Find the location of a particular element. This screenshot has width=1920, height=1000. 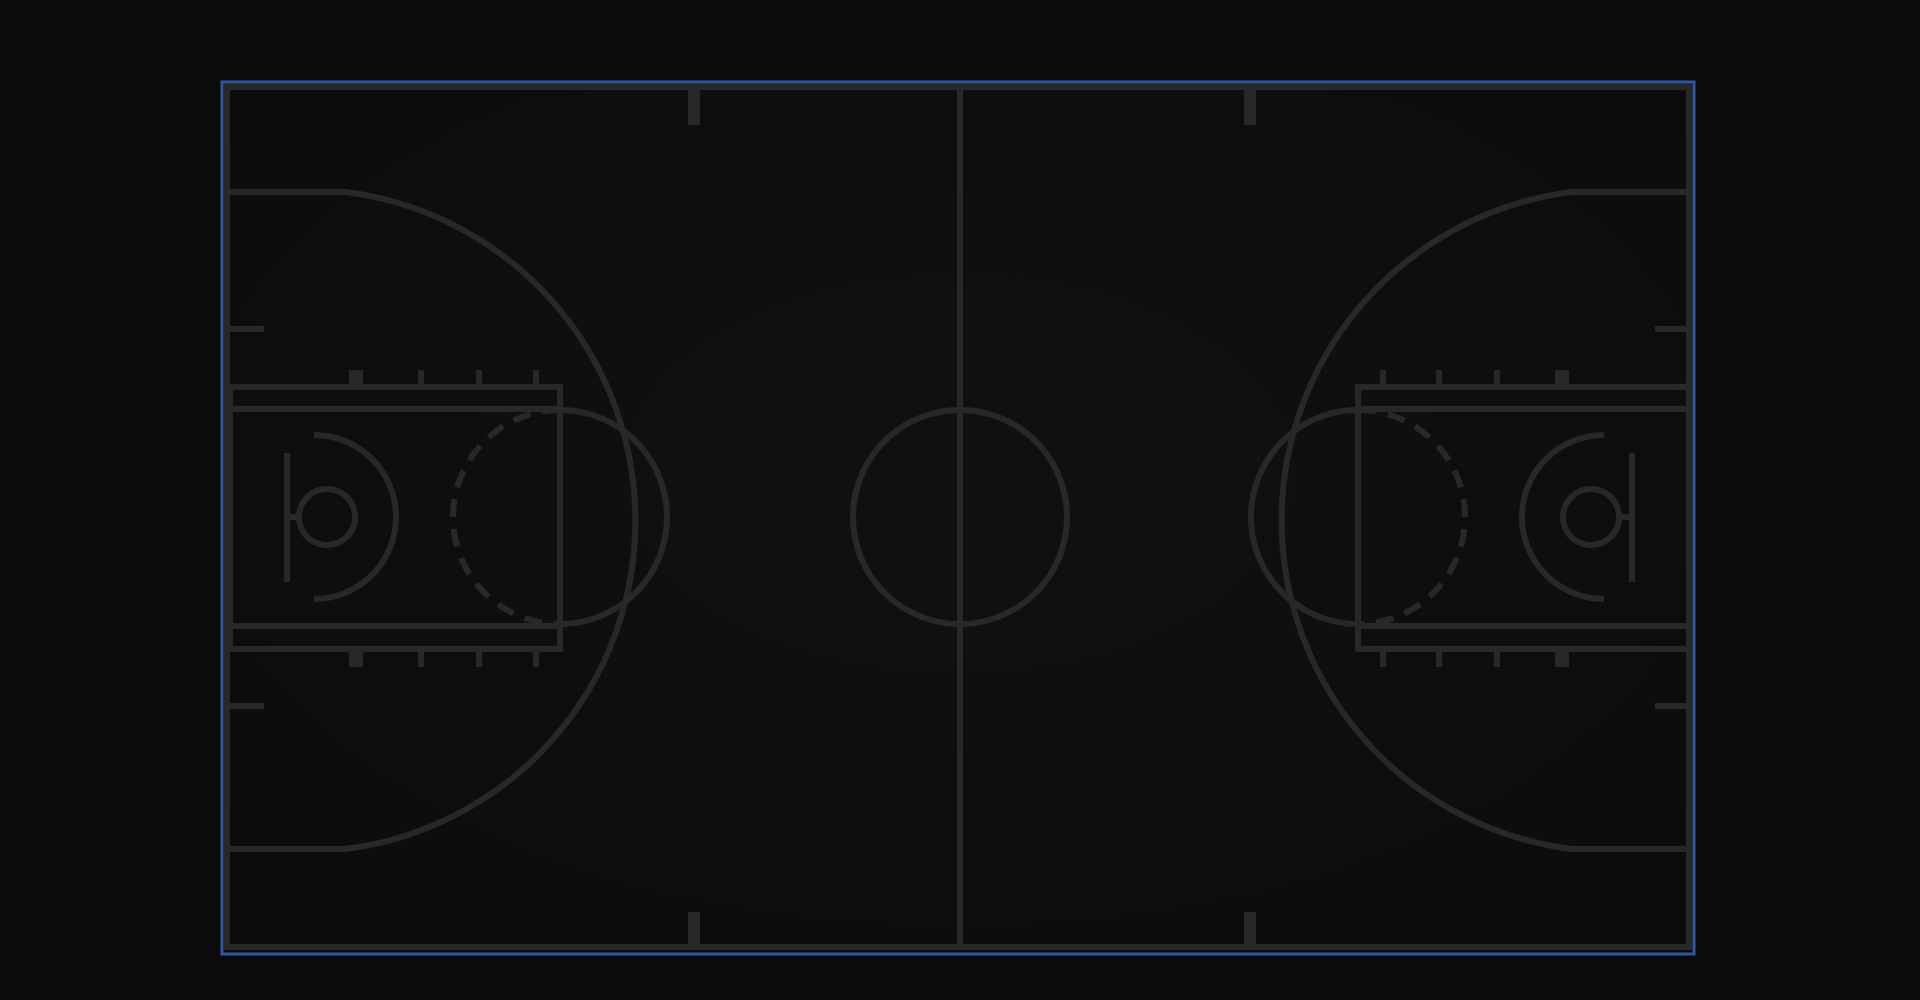

rim-right is located at coordinates (1591, 517).